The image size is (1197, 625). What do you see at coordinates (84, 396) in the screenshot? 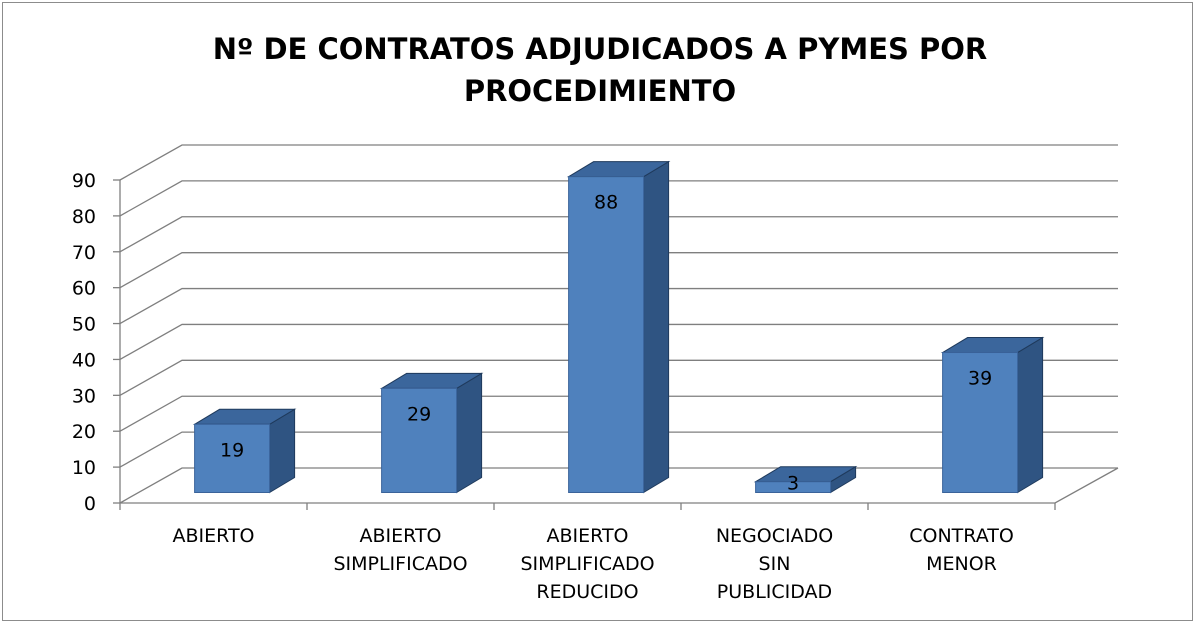
I see `y-tick-label: 30` at bounding box center [84, 396].